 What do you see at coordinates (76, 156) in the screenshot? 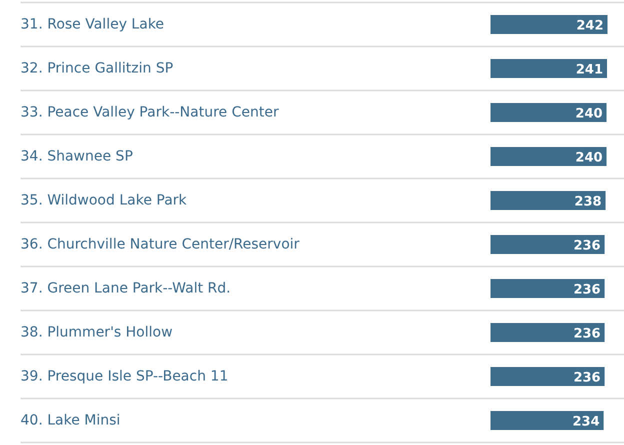
I see `y-tick-label: 34. Shawnee SP` at bounding box center [76, 156].